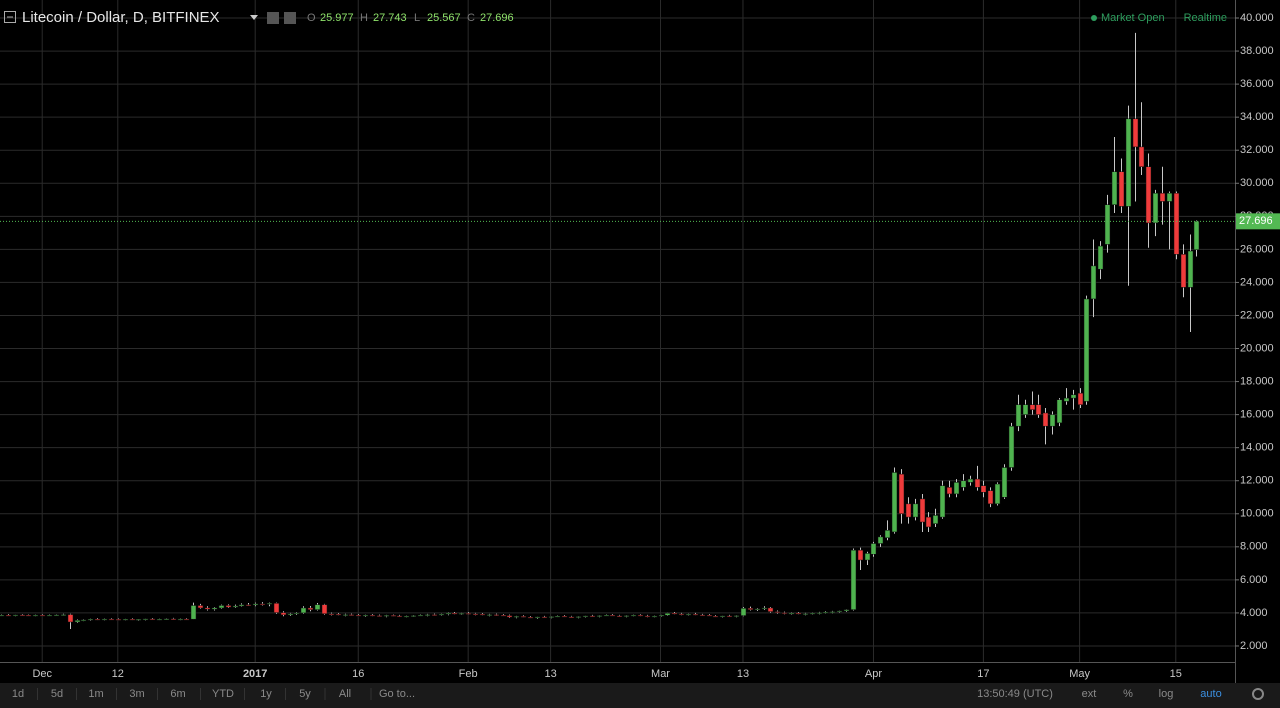 The image size is (1280, 708). I want to click on y-tick-label: 22.000, so click(1257, 315).